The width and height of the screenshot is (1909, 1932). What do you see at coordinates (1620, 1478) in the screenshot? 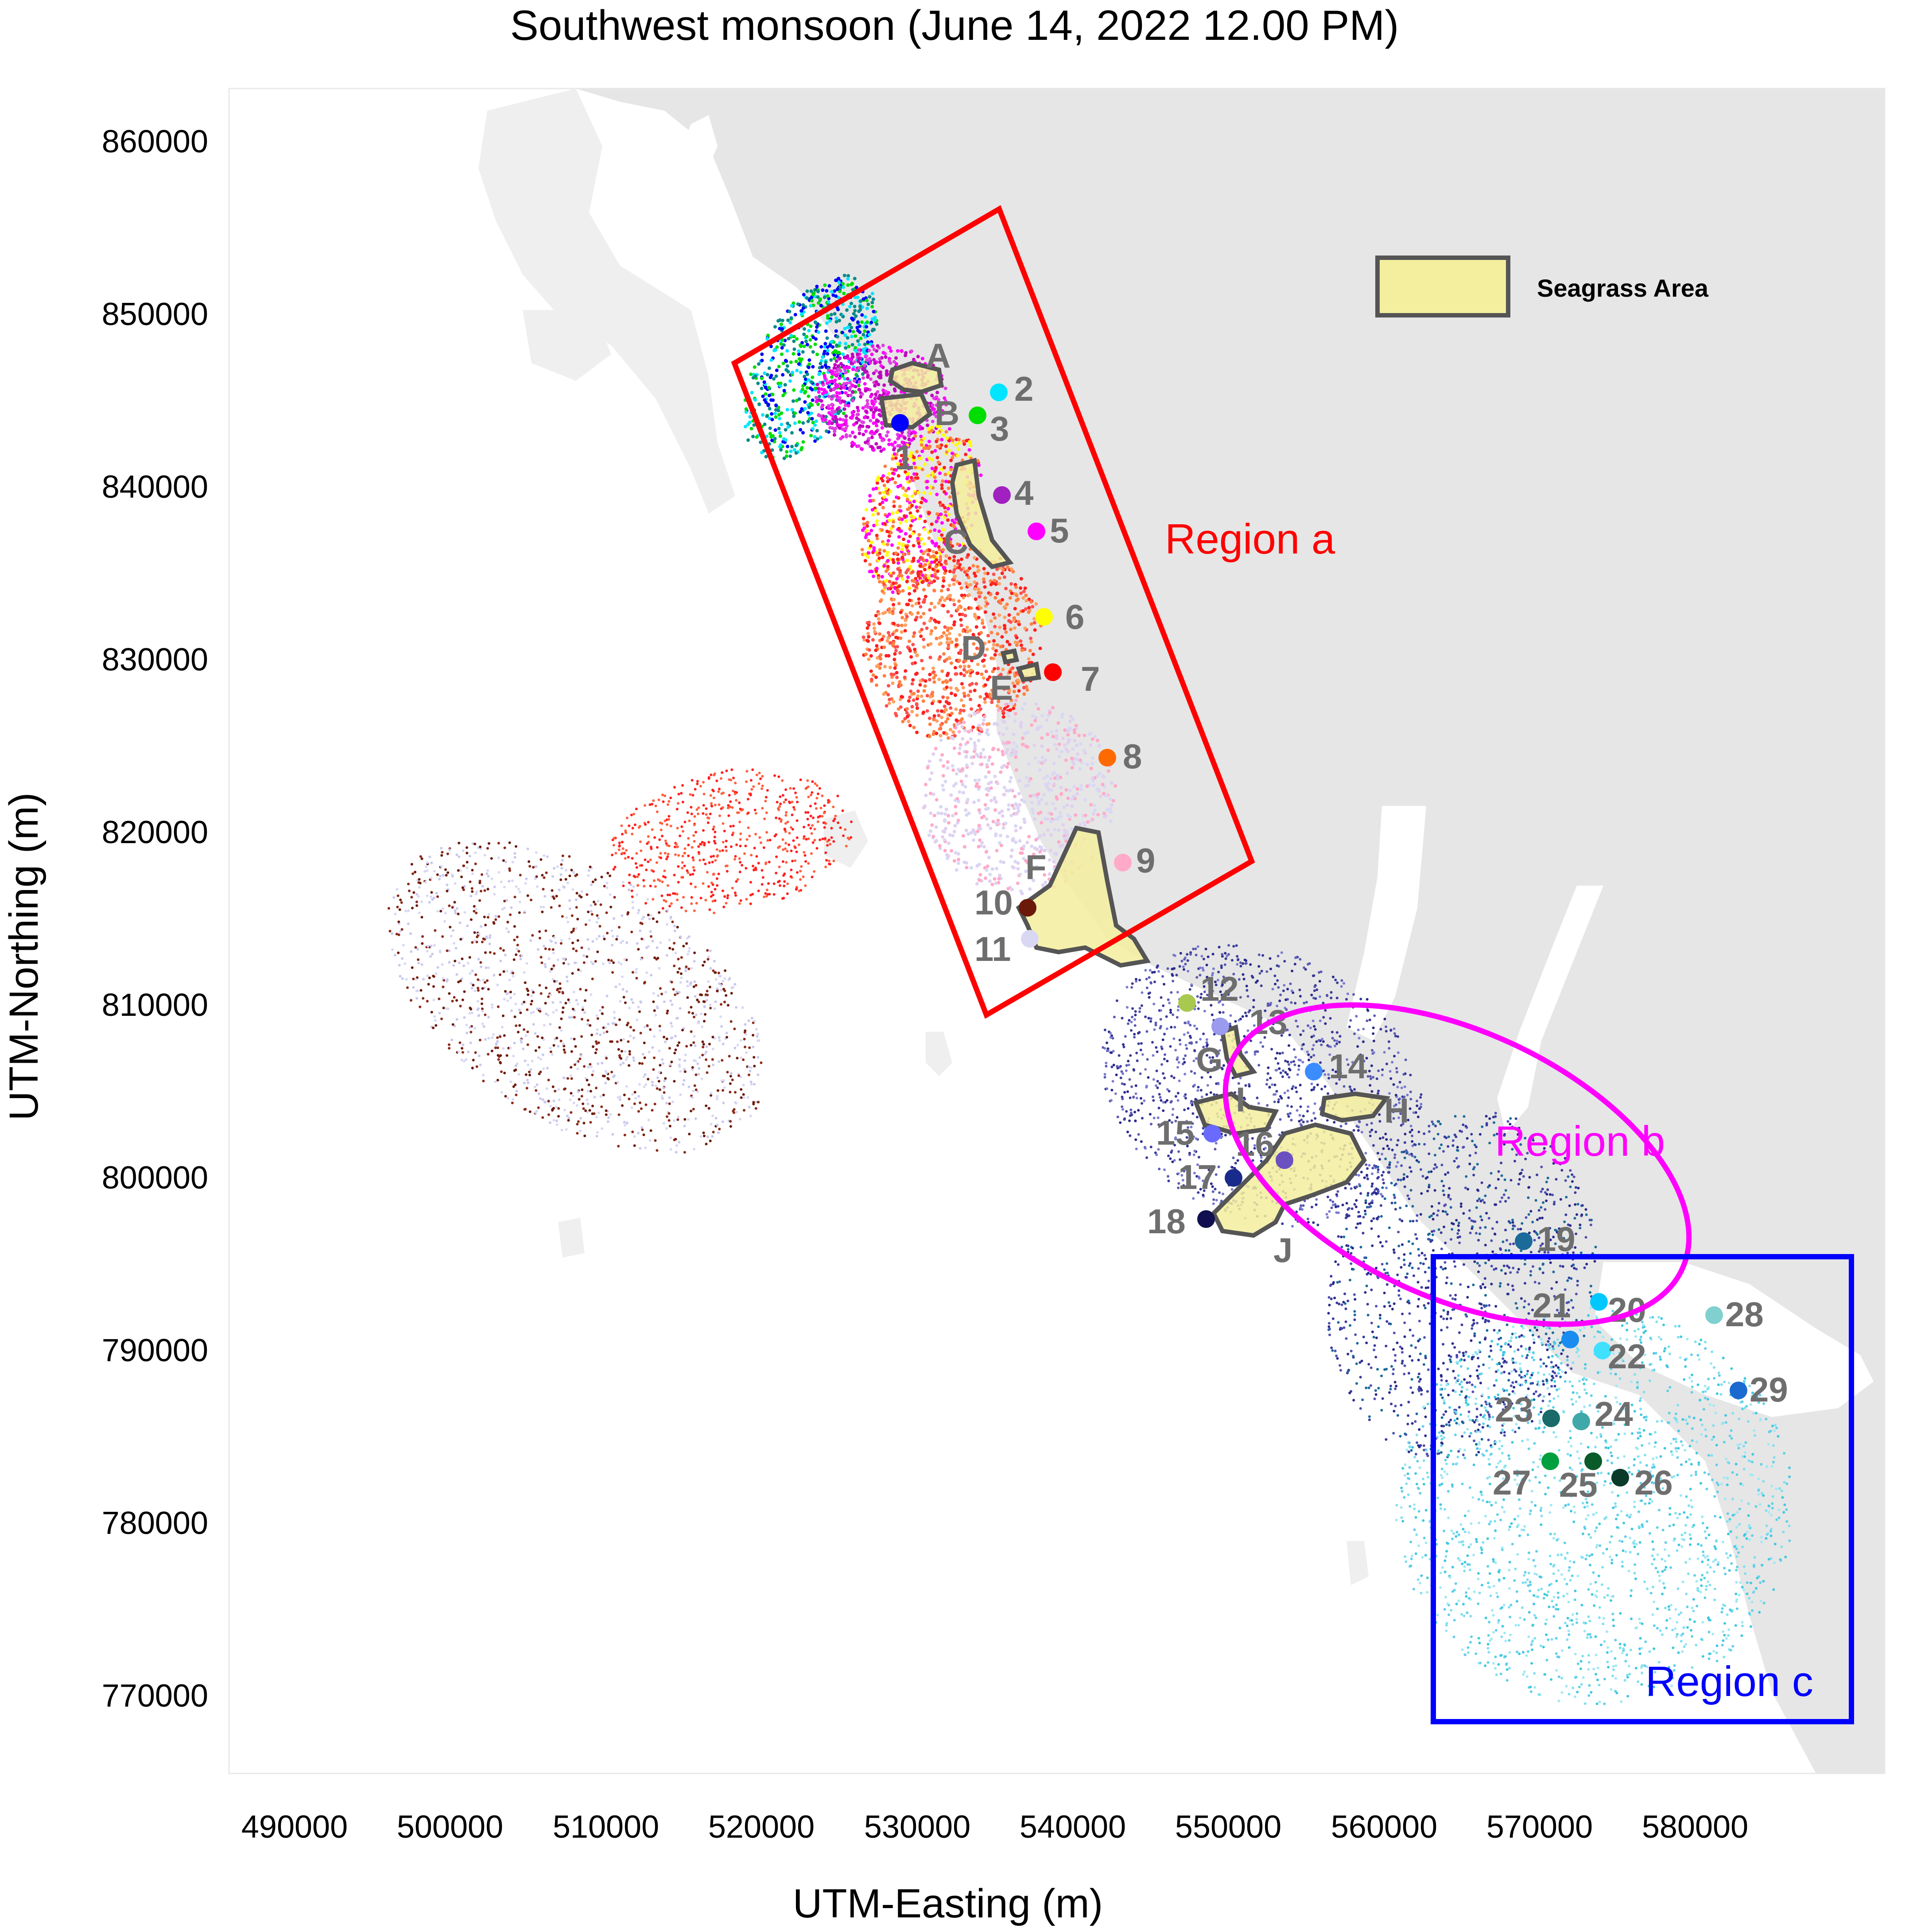
I see `station-26-marker` at bounding box center [1620, 1478].